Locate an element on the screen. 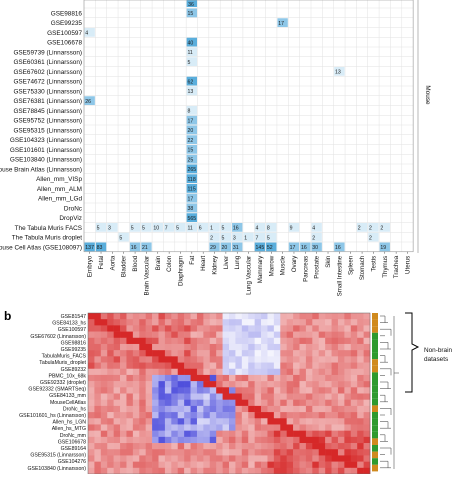 The image size is (474, 479). corr-row-label: GSE84133_mm is located at coordinates (67, 396).